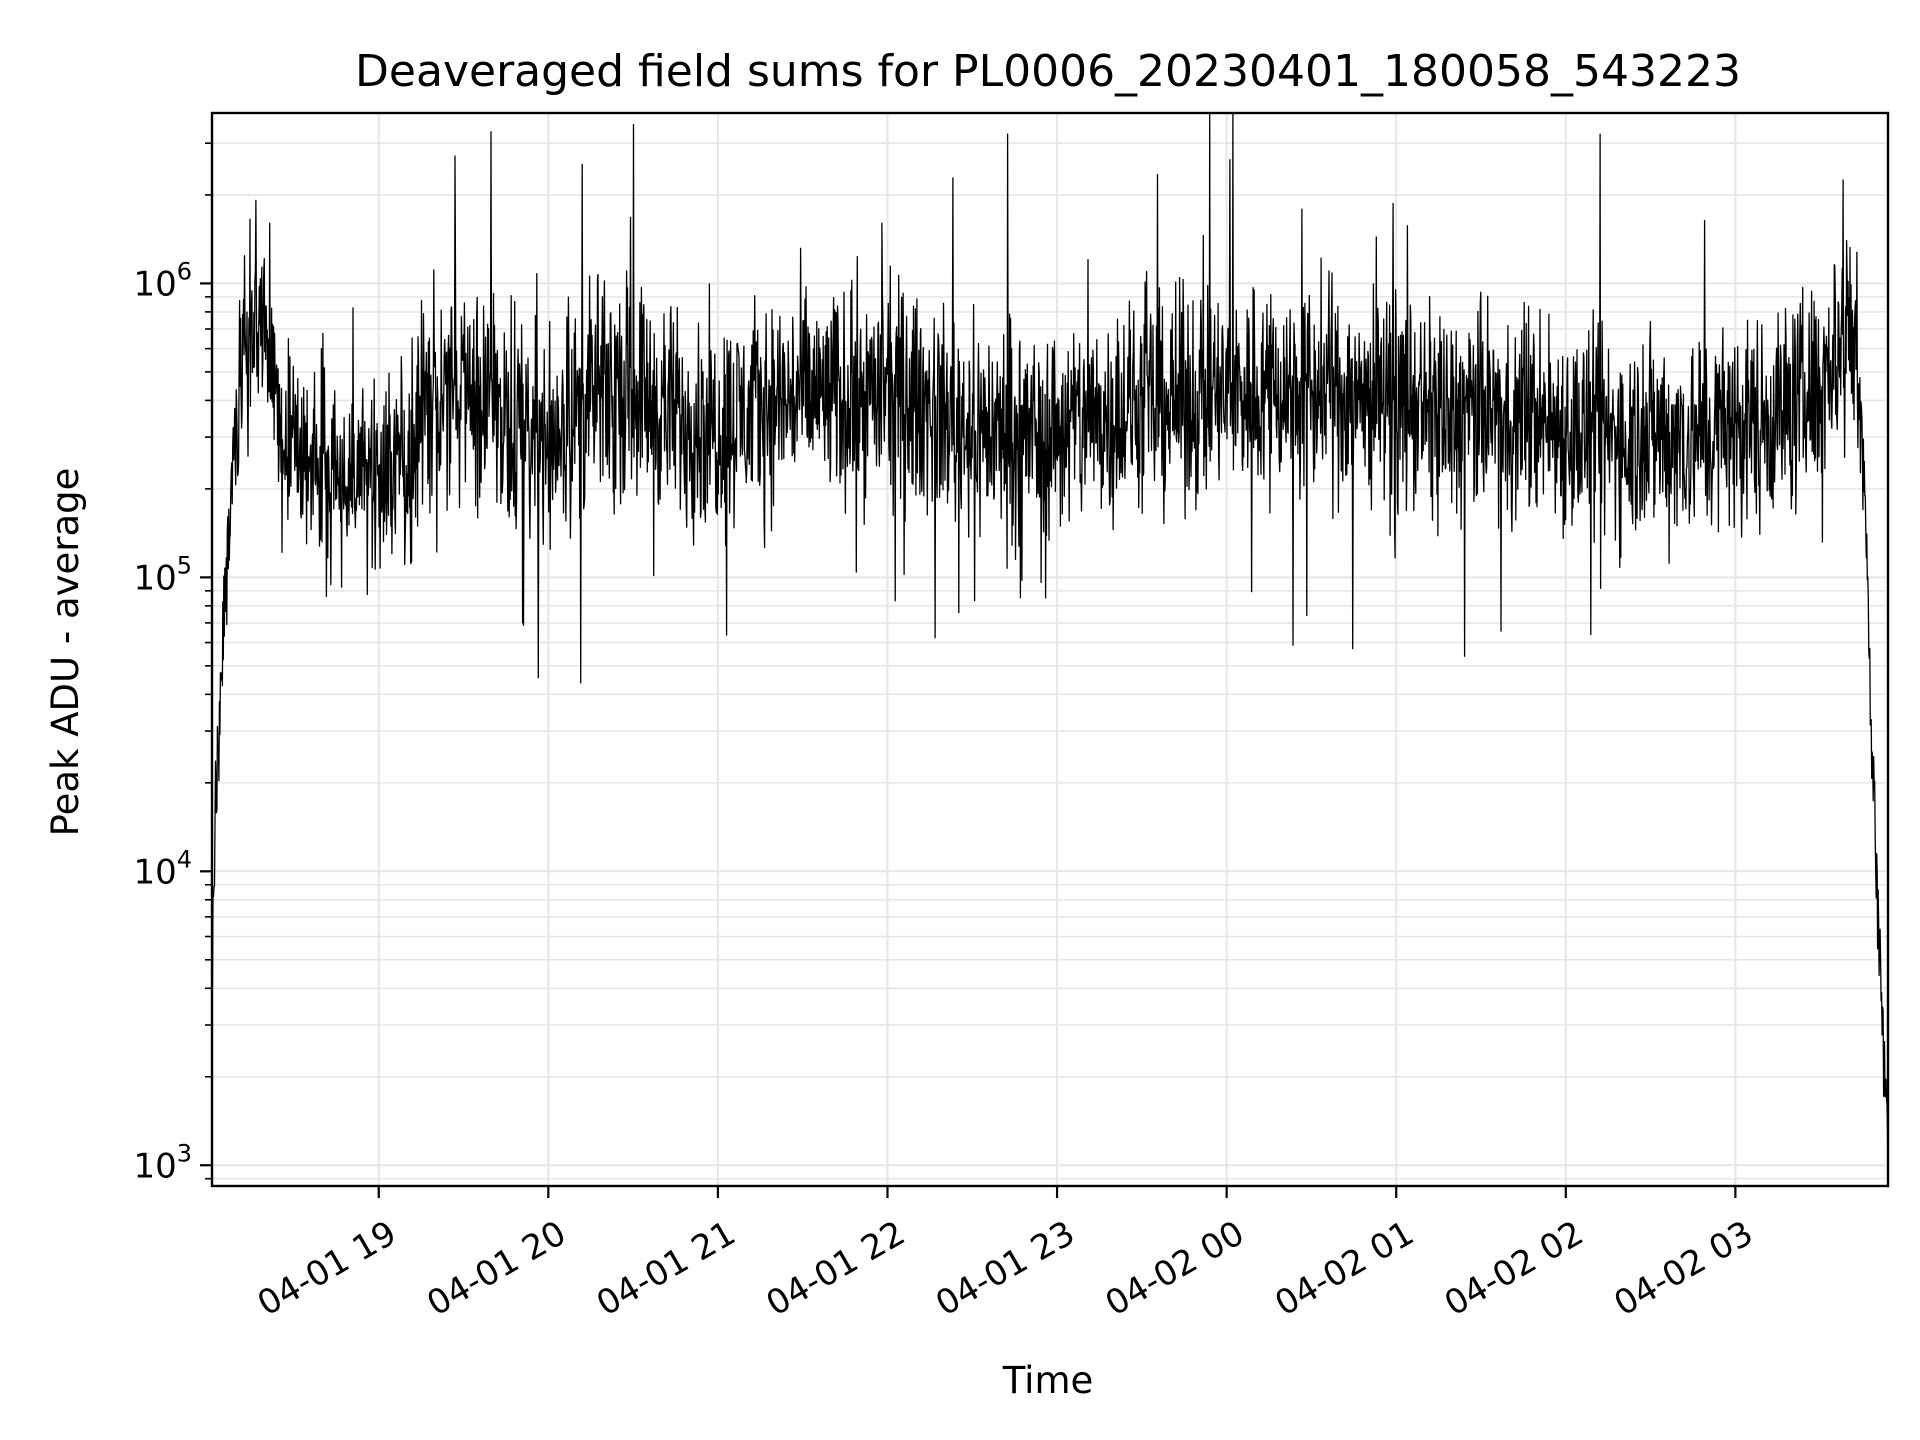  I want to click on y-tick-label: 10⁴, so click(162, 868).